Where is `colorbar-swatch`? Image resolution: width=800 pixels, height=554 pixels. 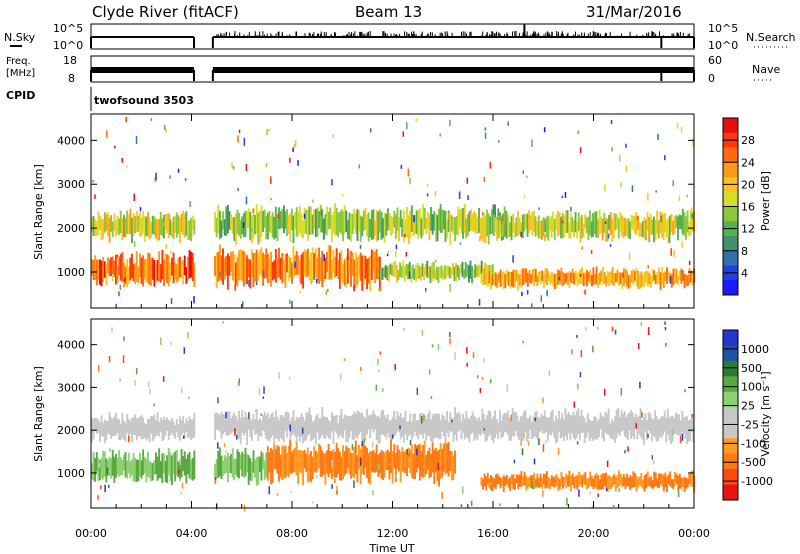 colorbar-swatch is located at coordinates (730, 368).